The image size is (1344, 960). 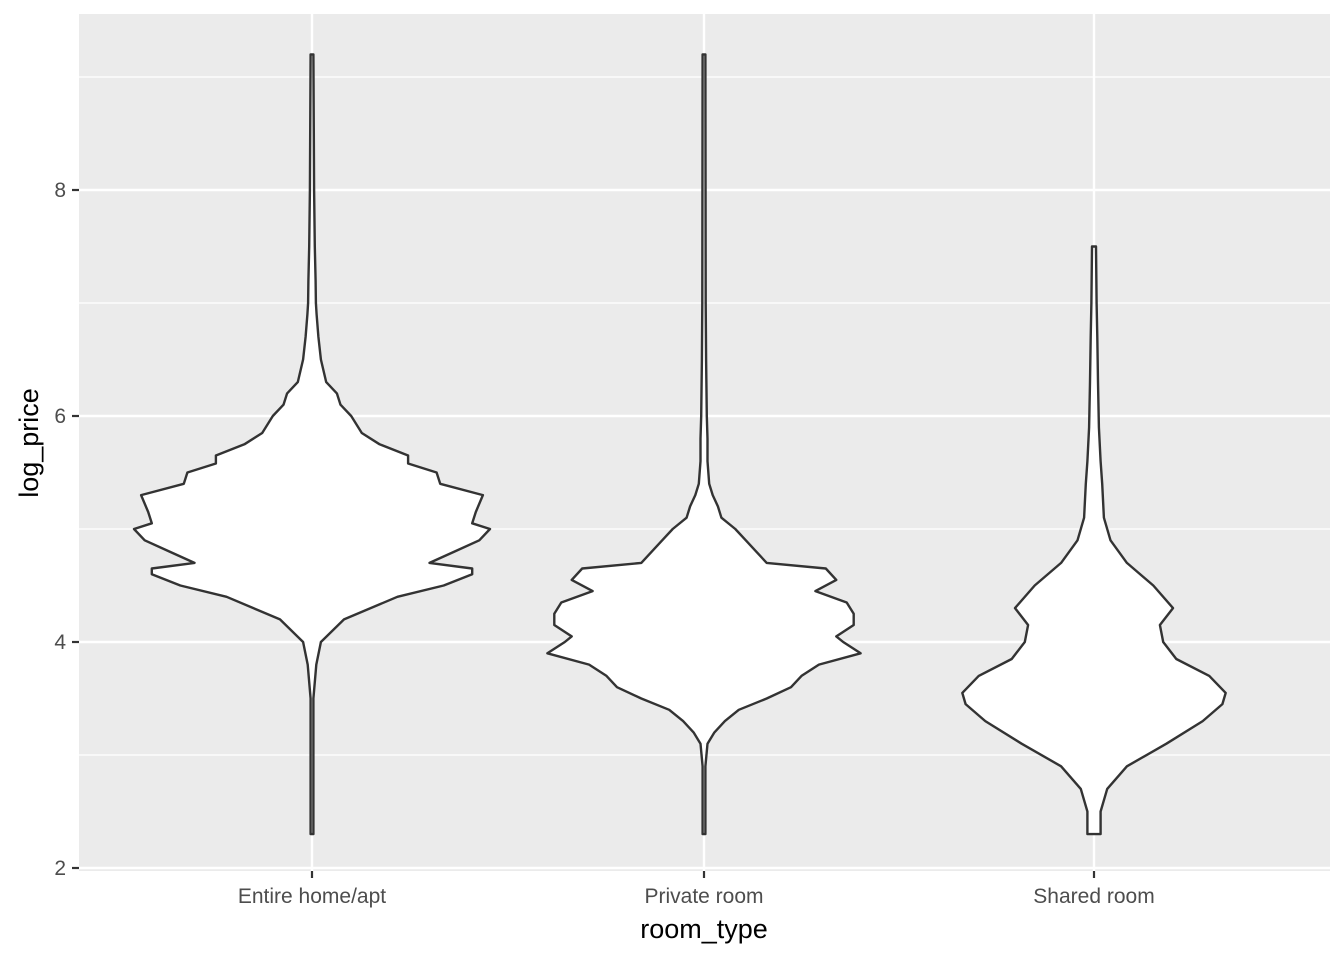 What do you see at coordinates (60, 190) in the screenshot?
I see `y-tick-label: 8` at bounding box center [60, 190].